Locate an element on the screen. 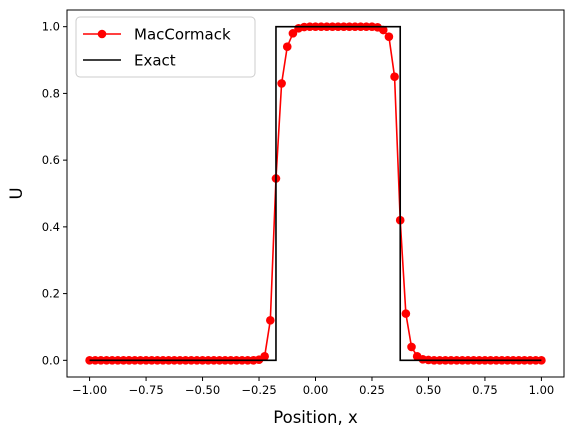 This screenshot has height=438, width=573. x-tick-label: 0.25 is located at coordinates (372, 390).